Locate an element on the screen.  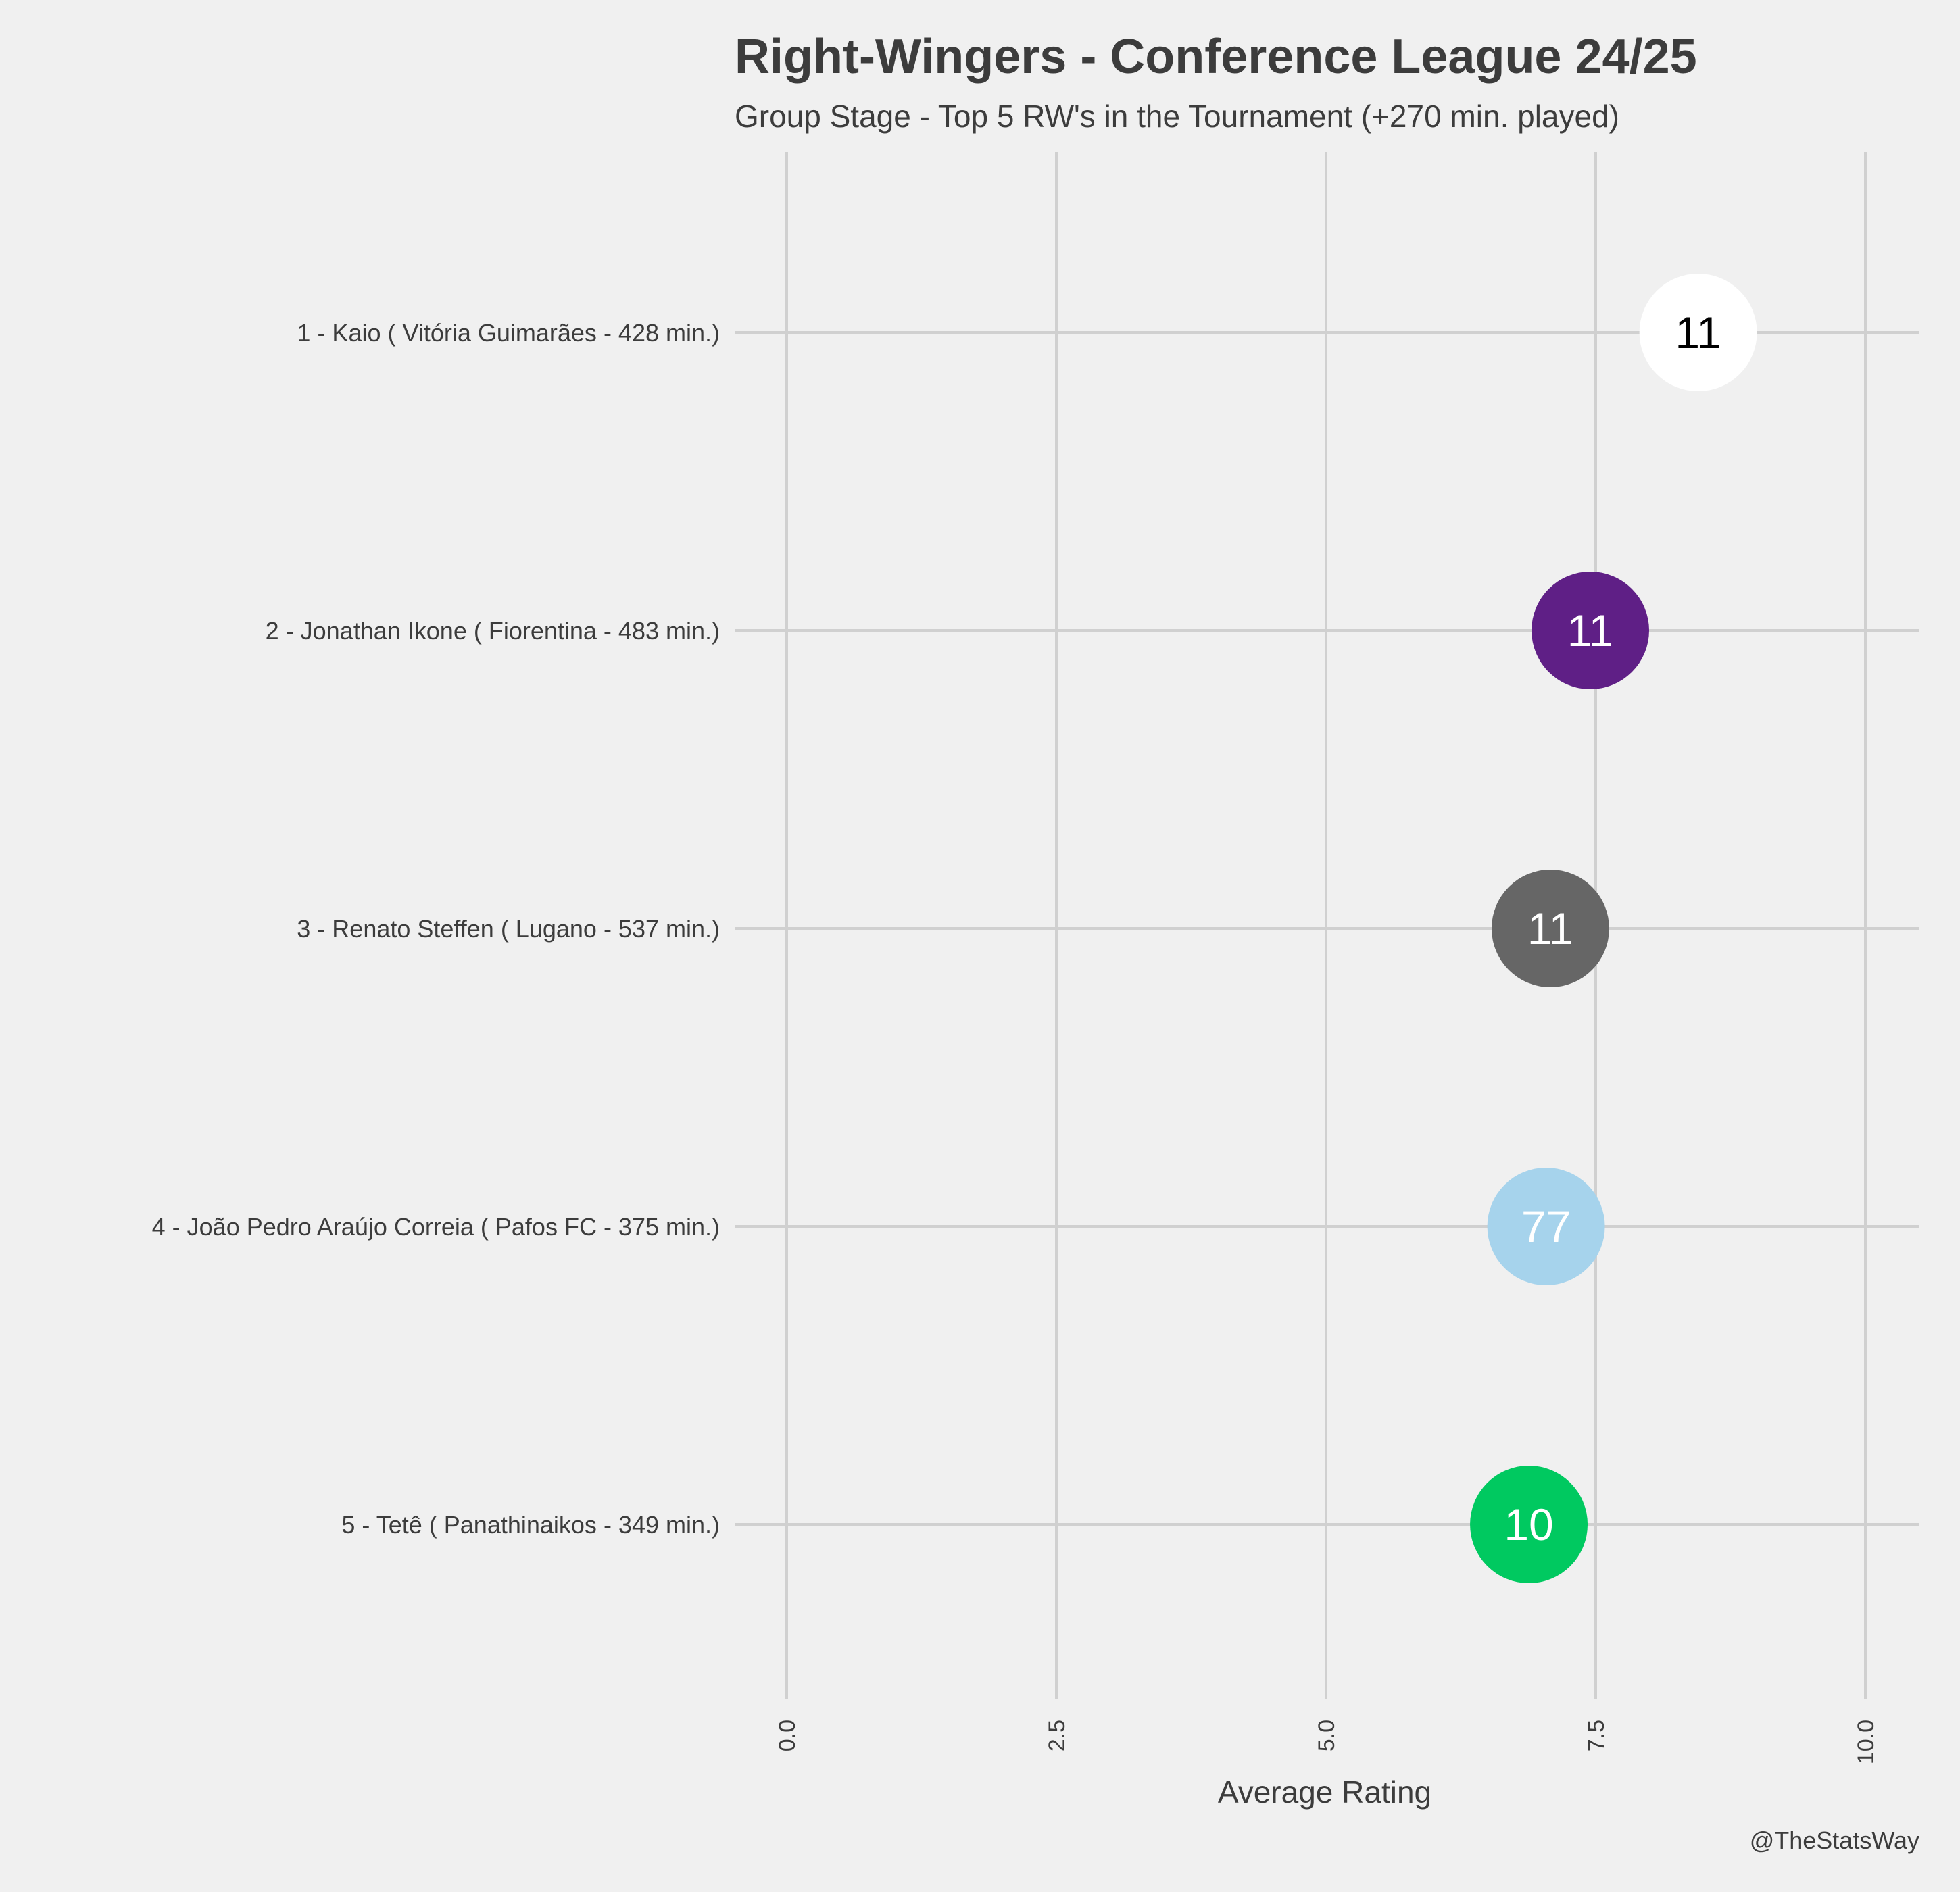
credit-text: @TheStatsWay is located at coordinates (1834, 1840).